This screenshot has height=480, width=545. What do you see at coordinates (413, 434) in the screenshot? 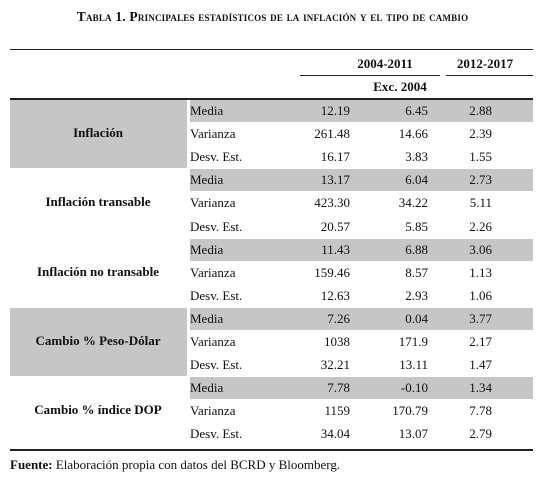
I see `value-exc-2004: 13.07` at bounding box center [413, 434].